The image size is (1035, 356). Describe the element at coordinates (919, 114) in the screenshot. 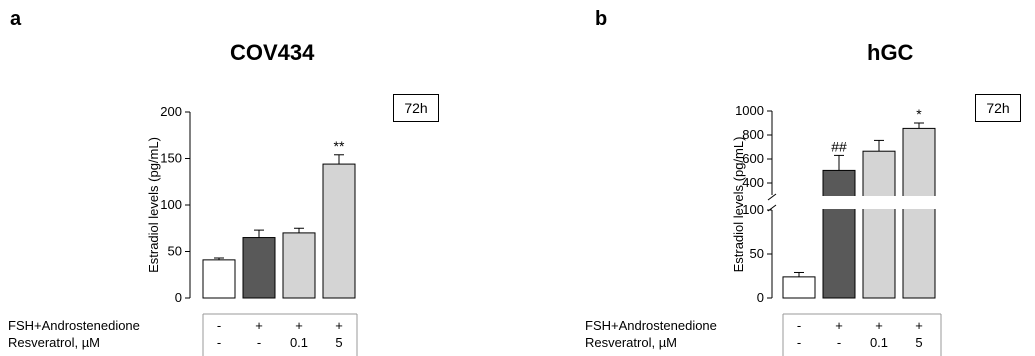

I see `significance-label: *` at that location.